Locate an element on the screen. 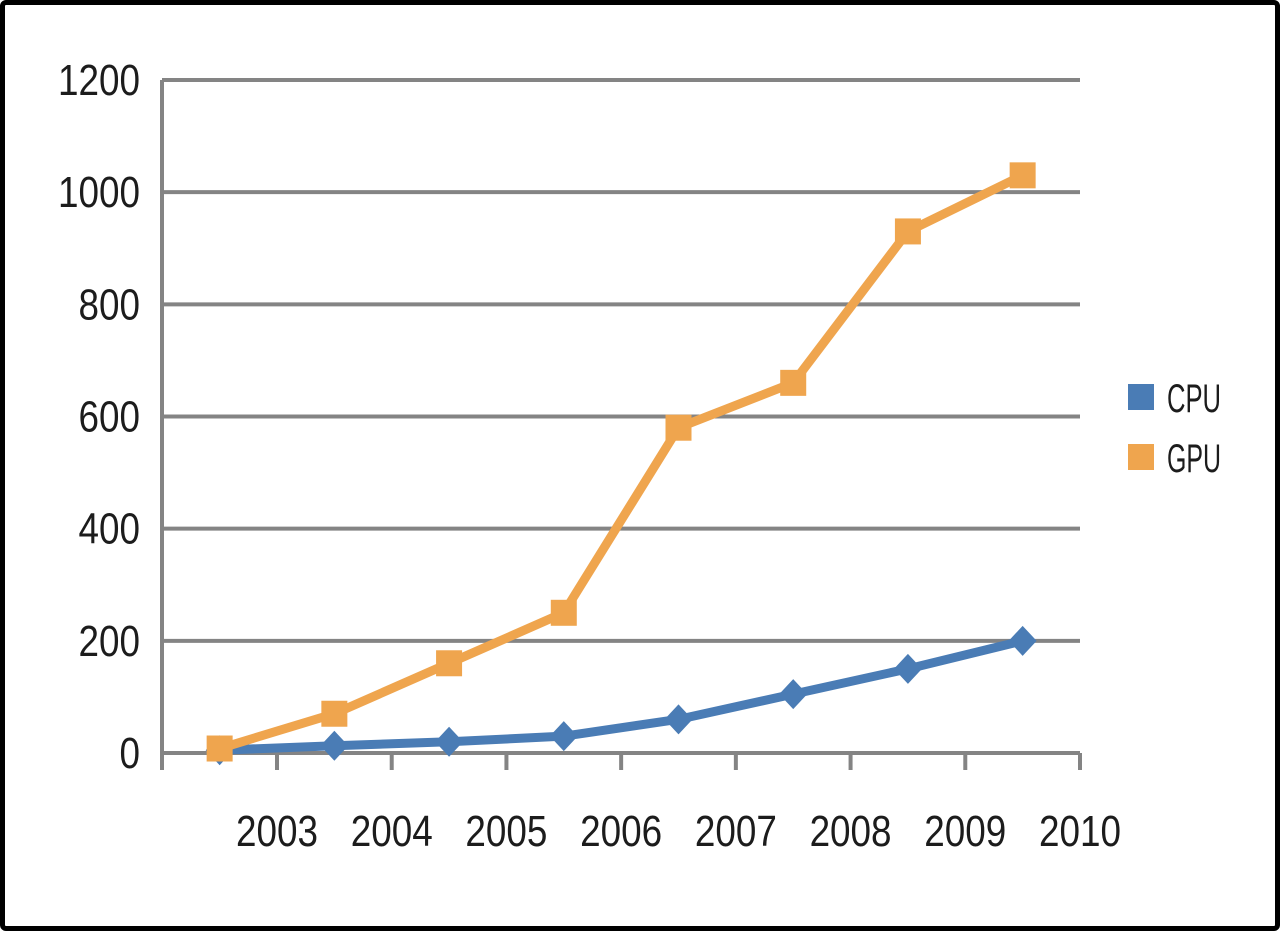  y-tick-label: 800 is located at coordinates (110, 304).